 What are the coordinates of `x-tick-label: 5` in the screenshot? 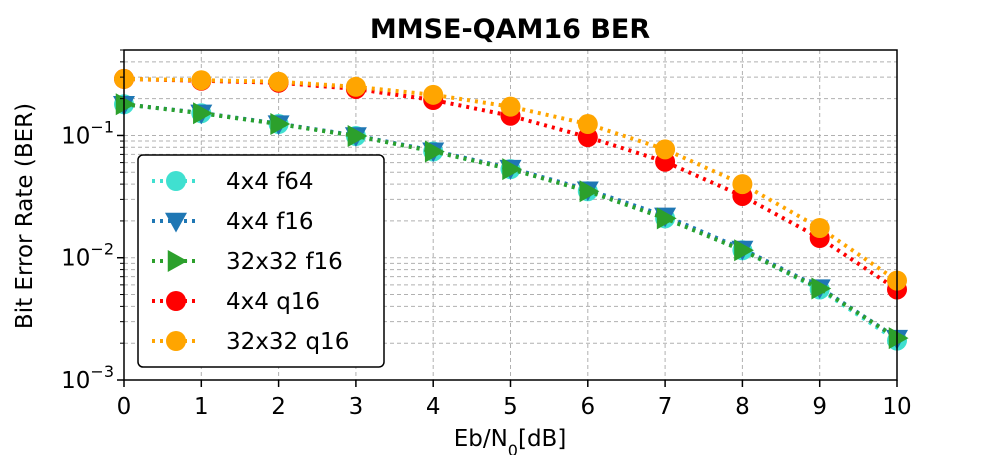 It's located at (510, 407).